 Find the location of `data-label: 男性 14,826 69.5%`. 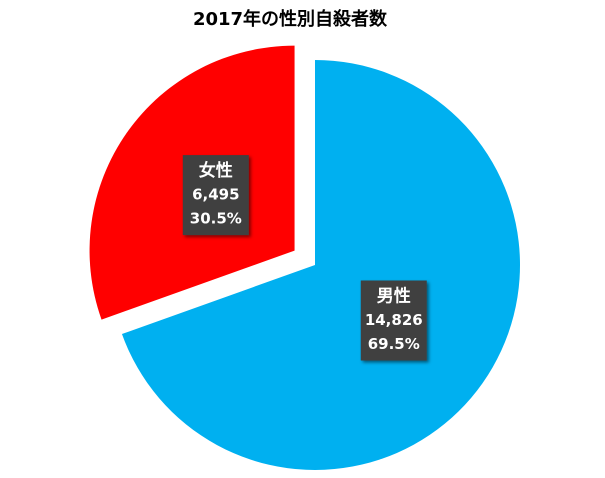

data-label: 男性 14,826 69.5% is located at coordinates (393, 320).